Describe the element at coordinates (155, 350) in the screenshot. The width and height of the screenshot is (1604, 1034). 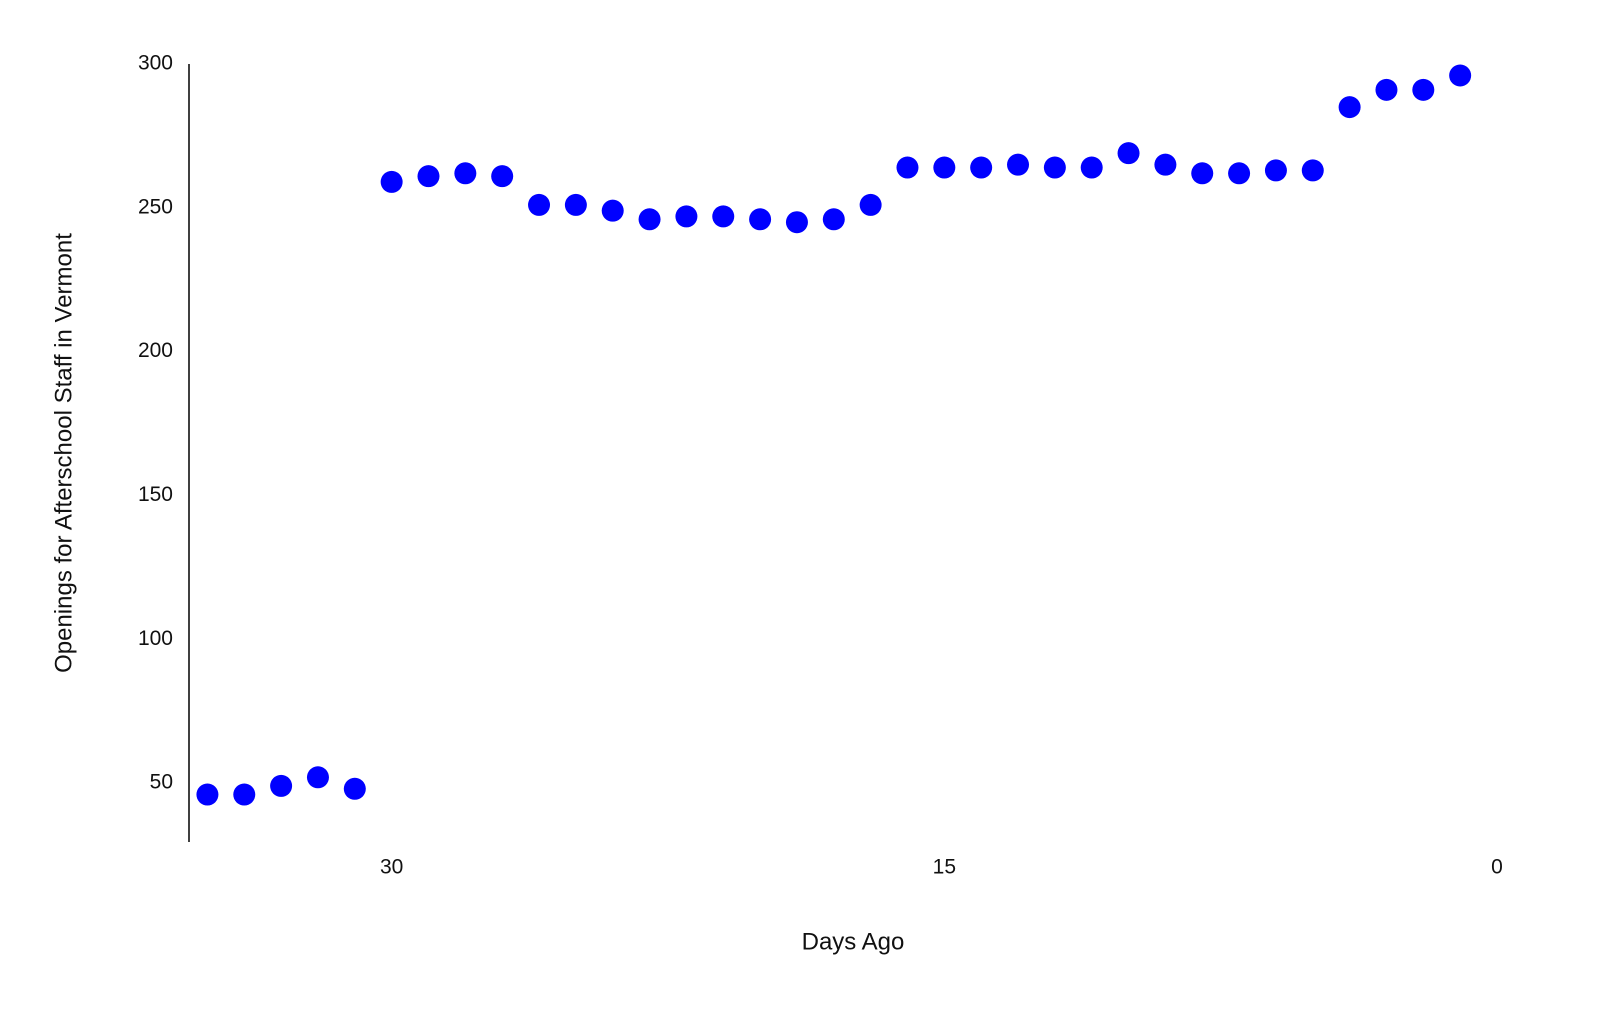
I see `y-tick-label: 200` at that location.